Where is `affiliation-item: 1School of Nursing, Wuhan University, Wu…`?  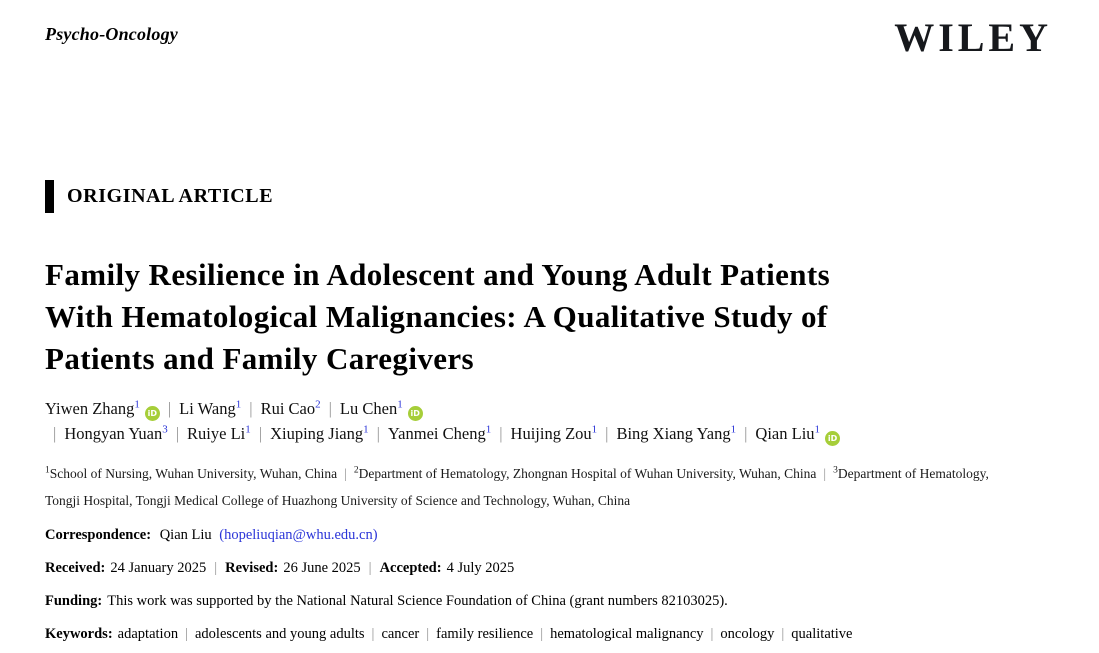
affiliation-item: 1School of Nursing, Wuhan University, Wu… is located at coordinates (191, 473).